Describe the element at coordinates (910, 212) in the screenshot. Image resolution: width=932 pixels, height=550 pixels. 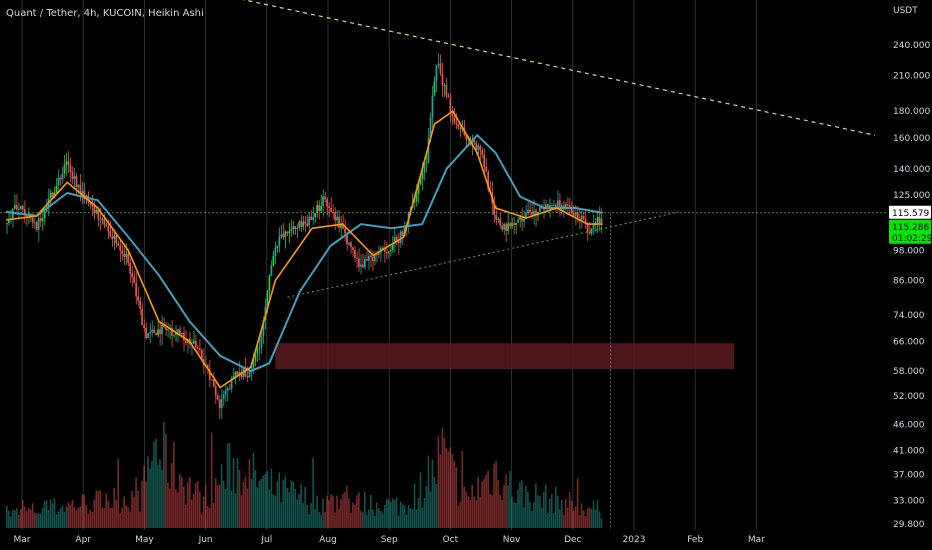
I see `last-close-badge: 115.579` at that location.